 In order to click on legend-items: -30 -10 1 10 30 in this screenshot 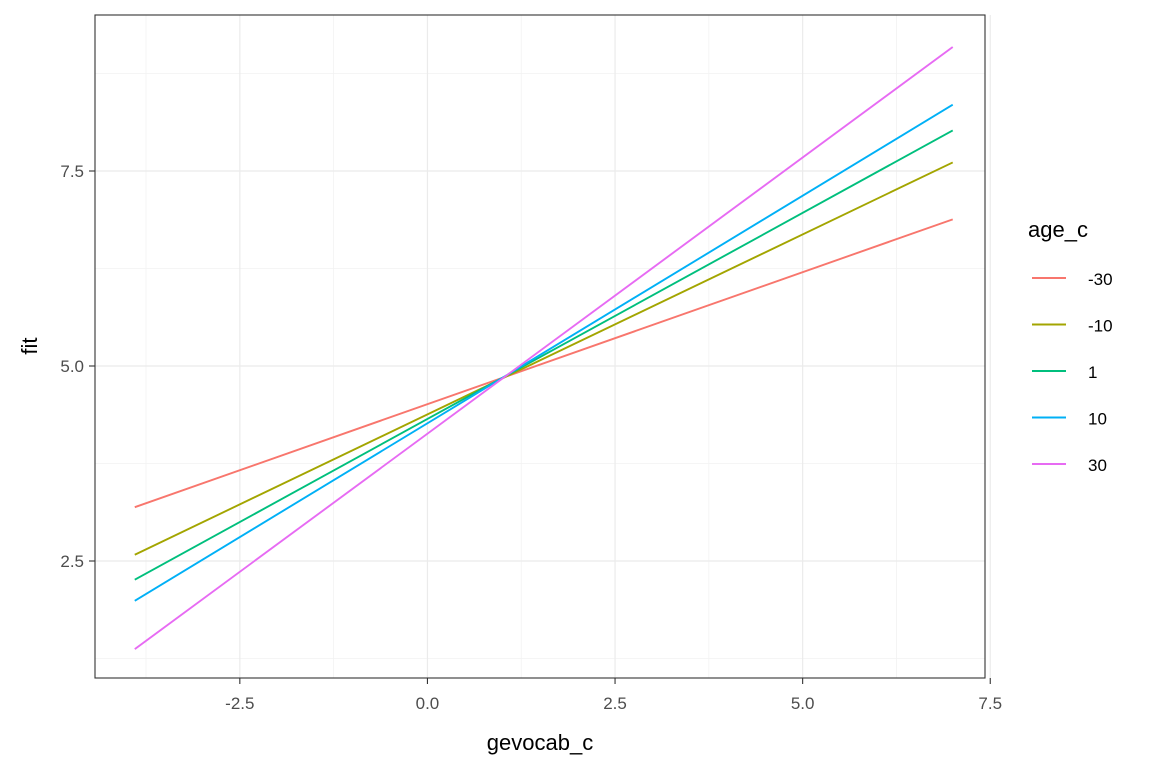, I will do `click(1072, 372)`.